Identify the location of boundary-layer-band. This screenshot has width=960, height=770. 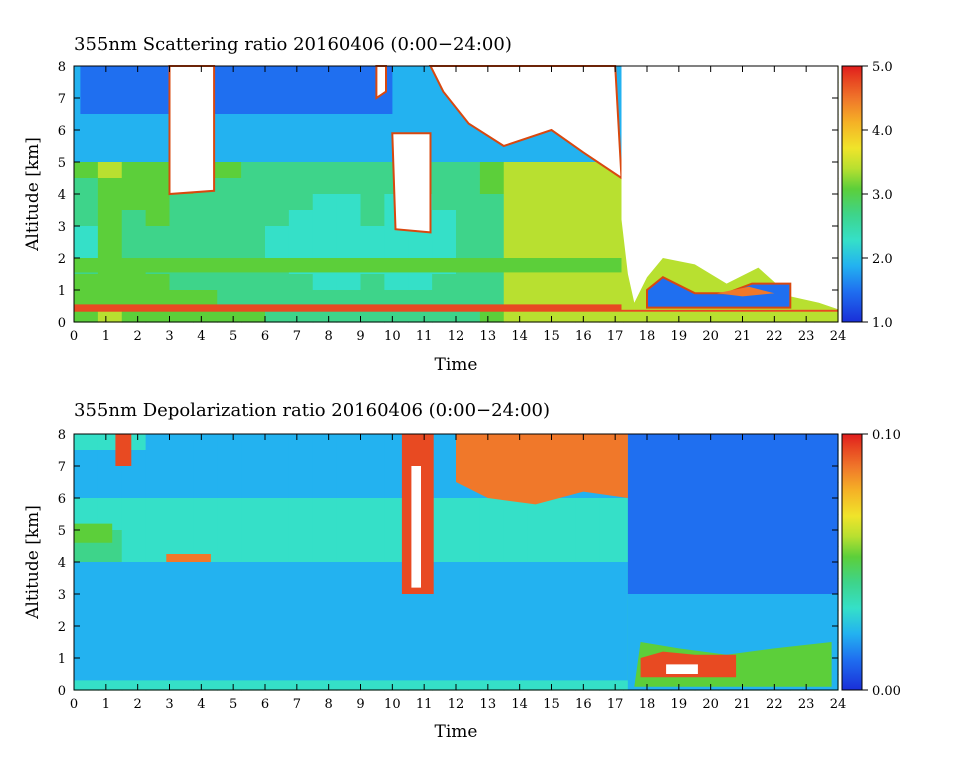
(348, 265).